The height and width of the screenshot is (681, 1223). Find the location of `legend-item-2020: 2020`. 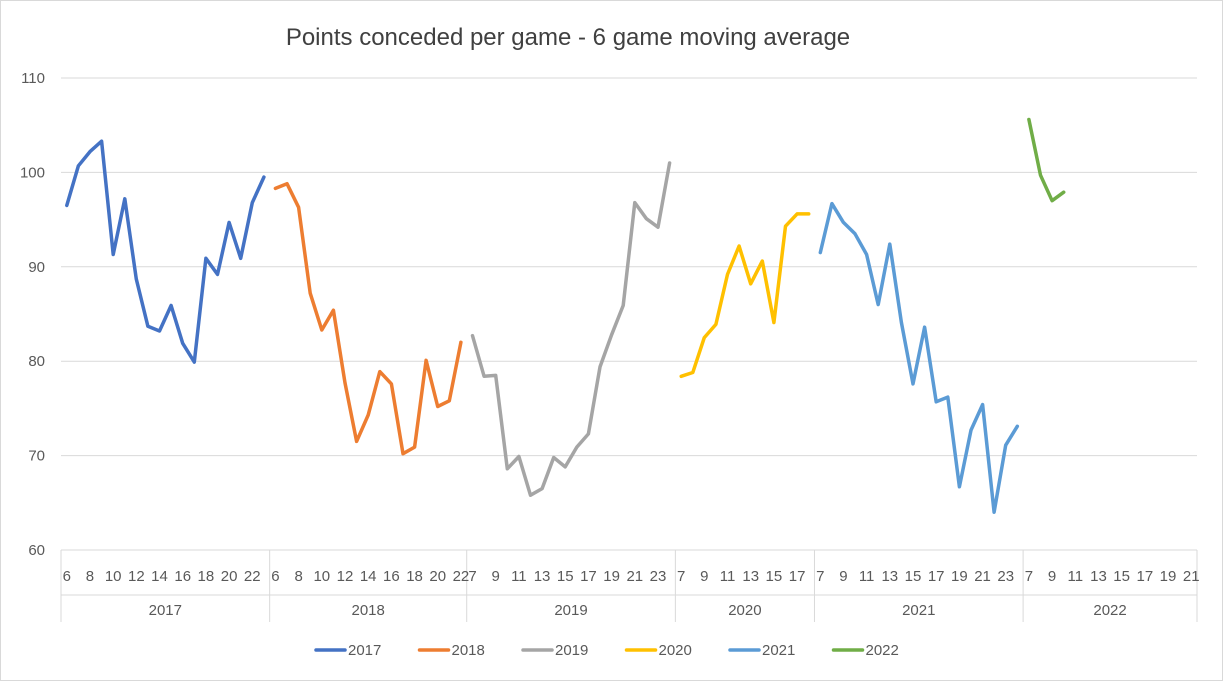

legend-item-2020: 2020 is located at coordinates (658, 650).